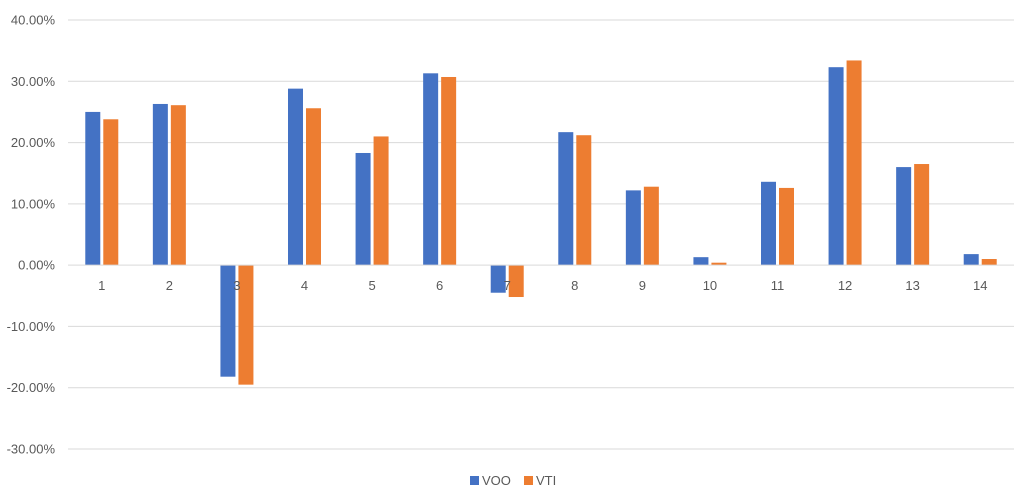 Image resolution: width=1024 pixels, height=502 pixels. What do you see at coordinates (101, 285) in the screenshot?
I see `x-tick-label: 1` at bounding box center [101, 285].